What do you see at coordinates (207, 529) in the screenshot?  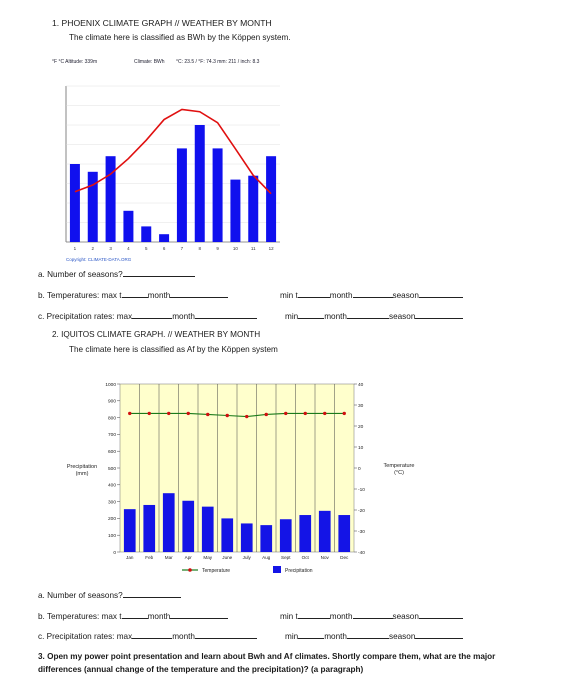 I see `iquitos-bar-May` at bounding box center [207, 529].